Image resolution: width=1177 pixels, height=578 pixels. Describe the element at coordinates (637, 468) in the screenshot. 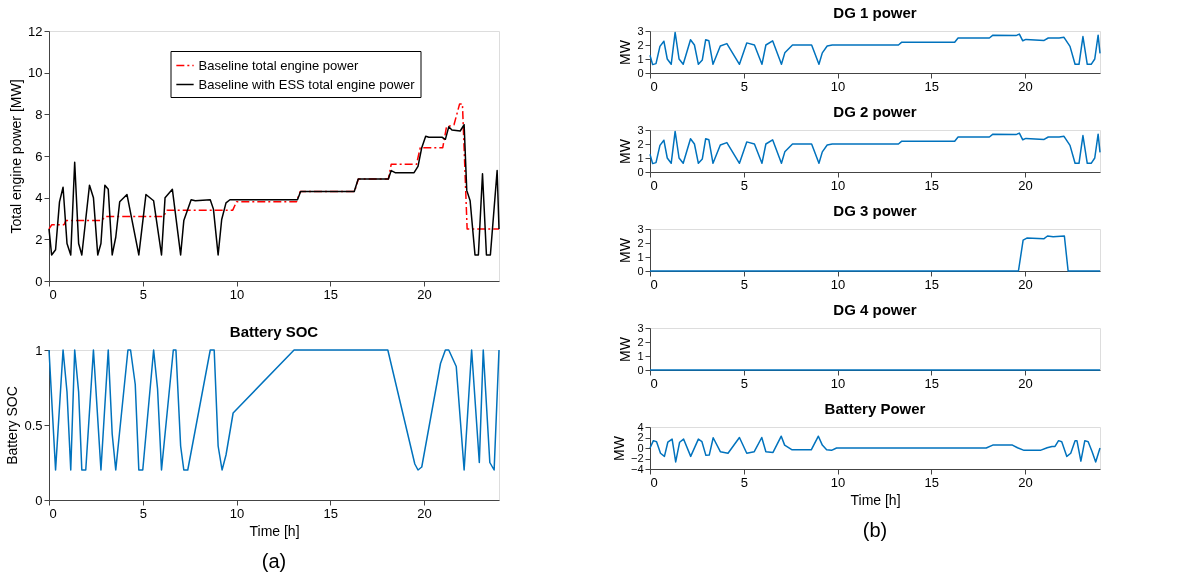

I see `y-tick-label: −4` at that location.